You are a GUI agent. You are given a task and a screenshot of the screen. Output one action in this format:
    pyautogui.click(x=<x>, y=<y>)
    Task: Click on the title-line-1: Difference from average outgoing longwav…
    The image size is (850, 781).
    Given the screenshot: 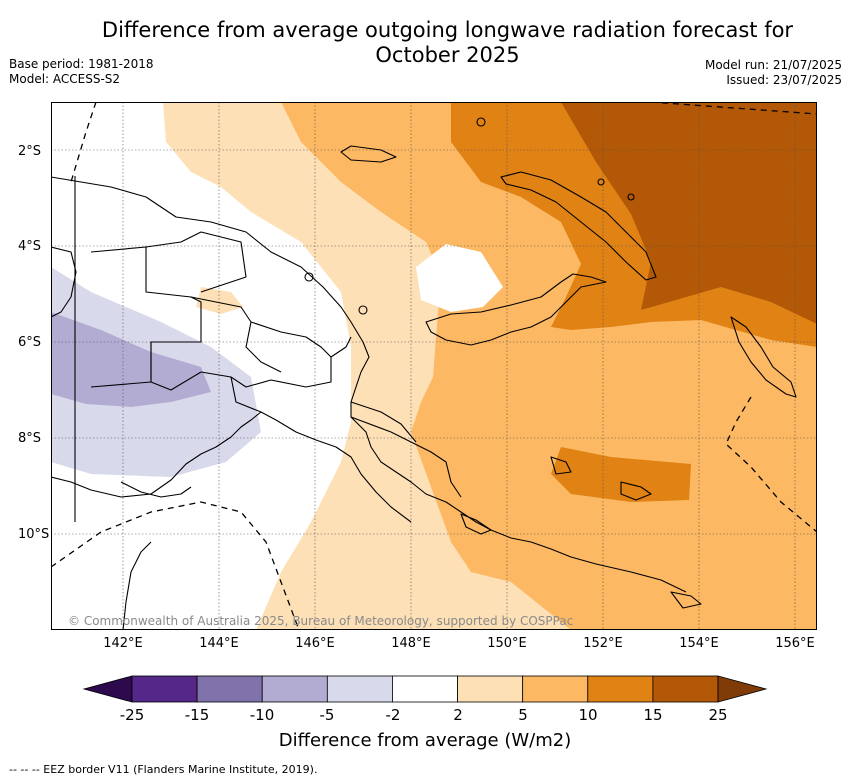 What is the action you would take?
    pyautogui.click(x=447, y=30)
    